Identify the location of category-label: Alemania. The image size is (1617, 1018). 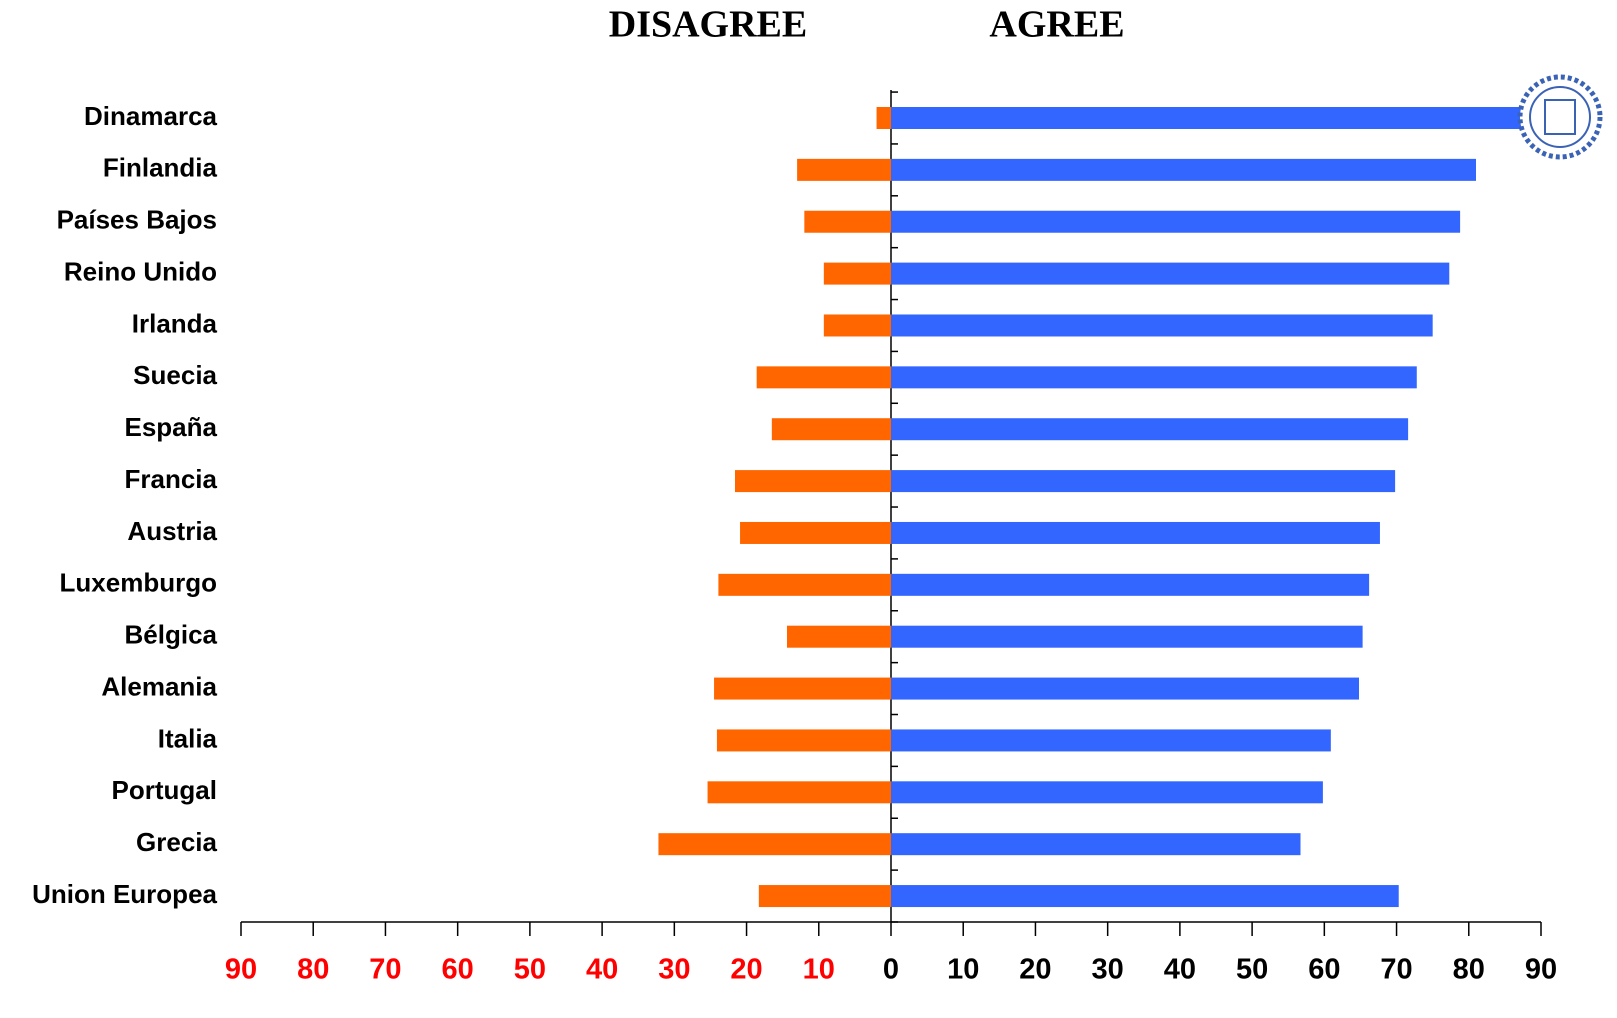
(159, 686).